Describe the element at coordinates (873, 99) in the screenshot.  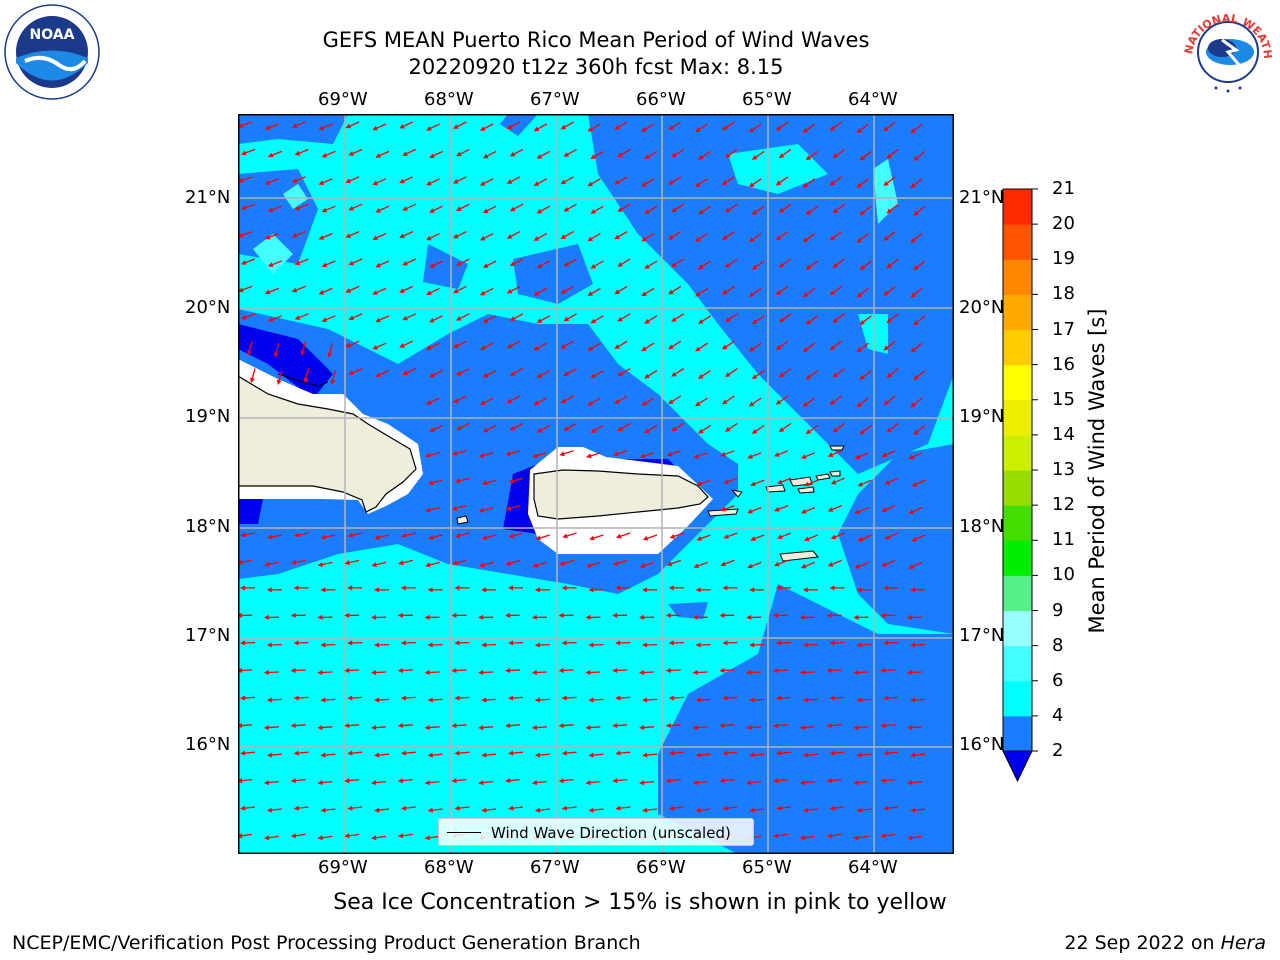
I see `lon-label-top: 64°W` at that location.